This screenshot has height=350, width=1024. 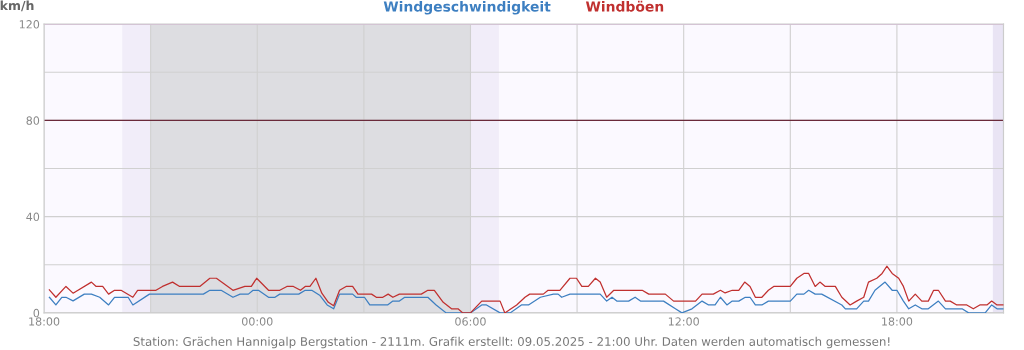 I want to click on x-tick-label: 00:00, so click(x=257, y=321).